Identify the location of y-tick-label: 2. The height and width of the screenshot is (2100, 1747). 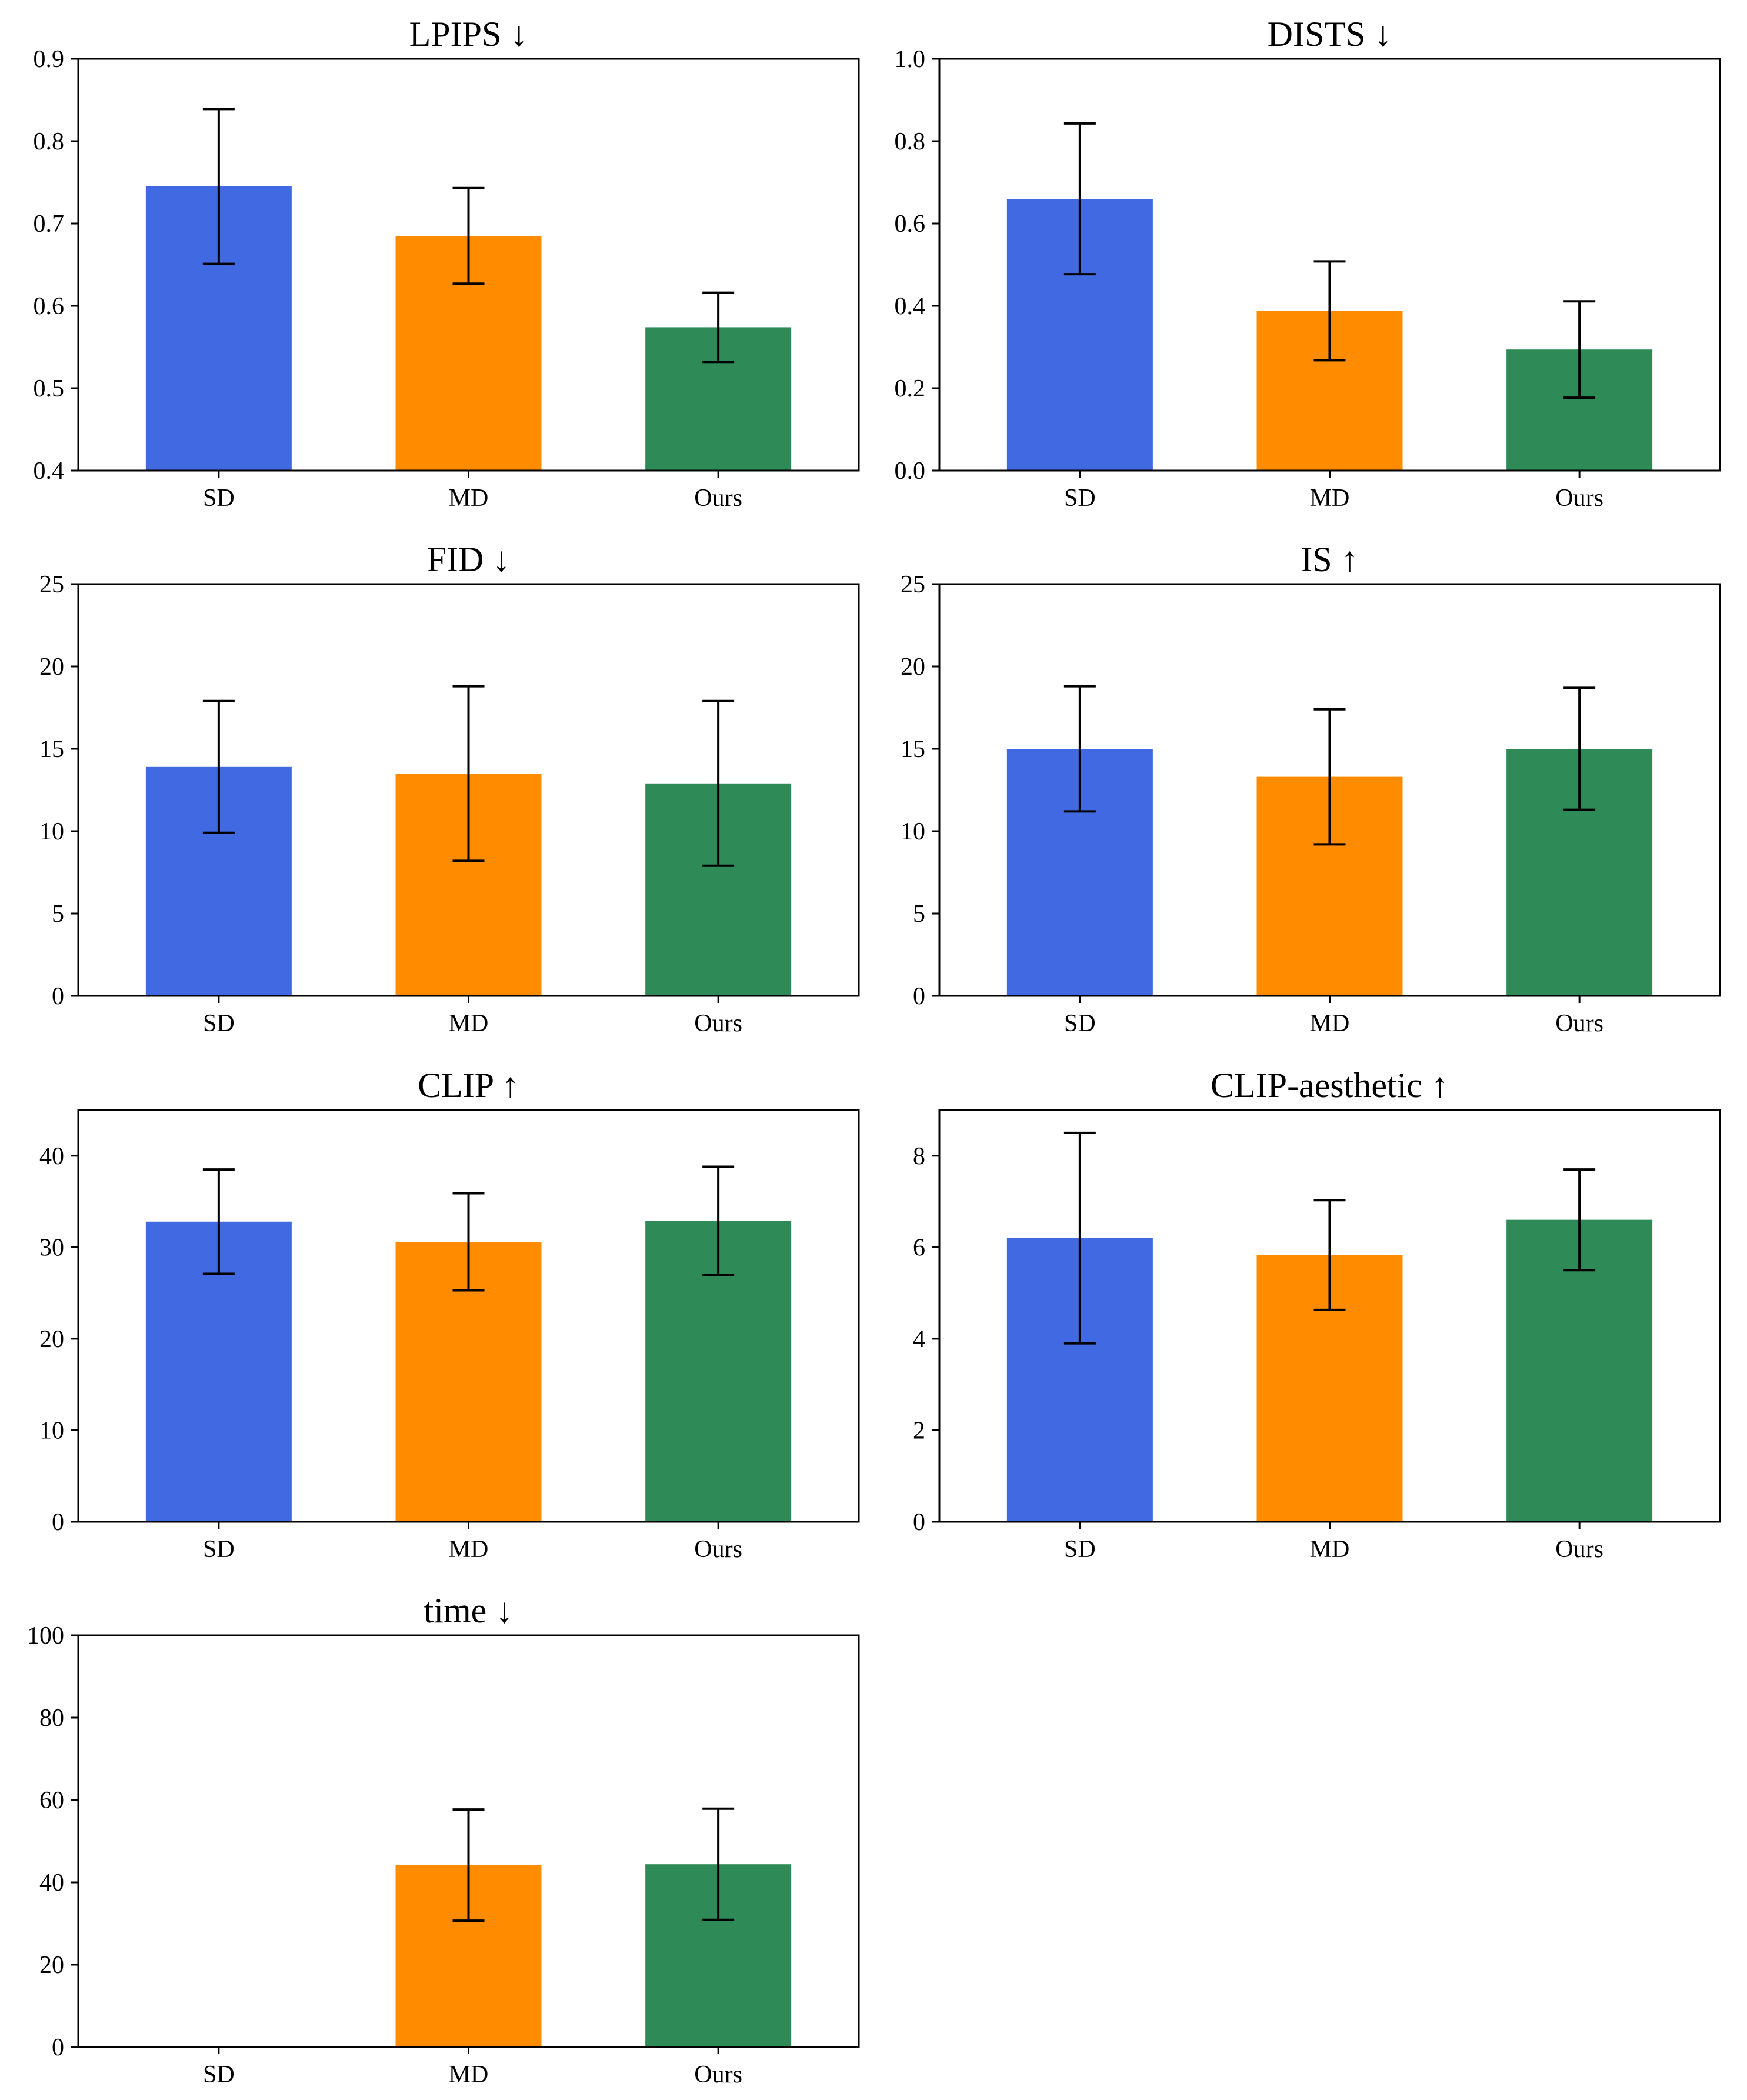
(919, 1430).